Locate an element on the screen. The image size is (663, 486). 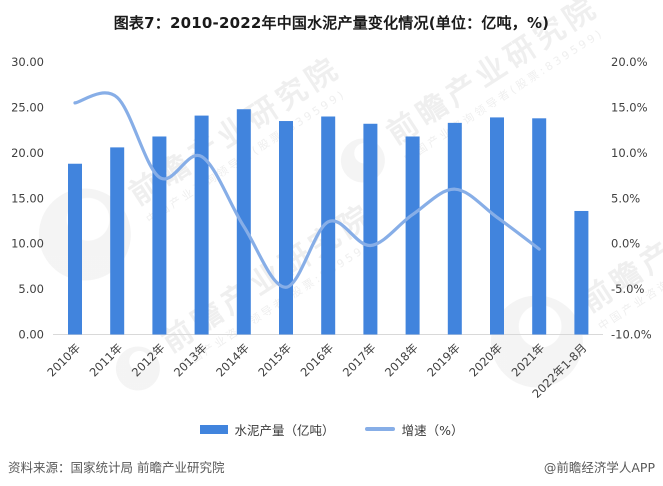
right-axis-tick-label: 20.0% is located at coordinates (629, 62).